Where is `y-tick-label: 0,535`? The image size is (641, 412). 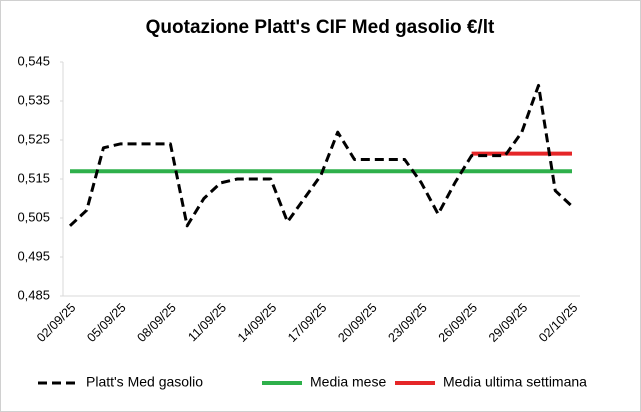 y-tick-label: 0,535 is located at coordinates (33, 99).